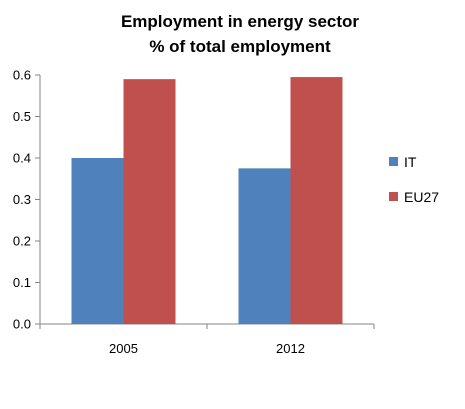 The width and height of the screenshot is (465, 409). I want to click on y-tick-label: 0.4, so click(22, 158).